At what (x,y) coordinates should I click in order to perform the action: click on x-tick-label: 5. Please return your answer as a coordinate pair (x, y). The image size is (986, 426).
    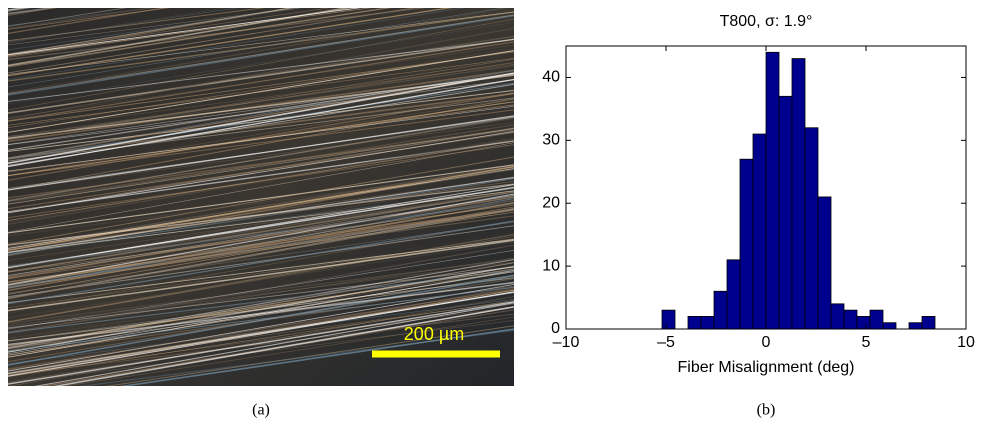
    Looking at the image, I should click on (866, 342).